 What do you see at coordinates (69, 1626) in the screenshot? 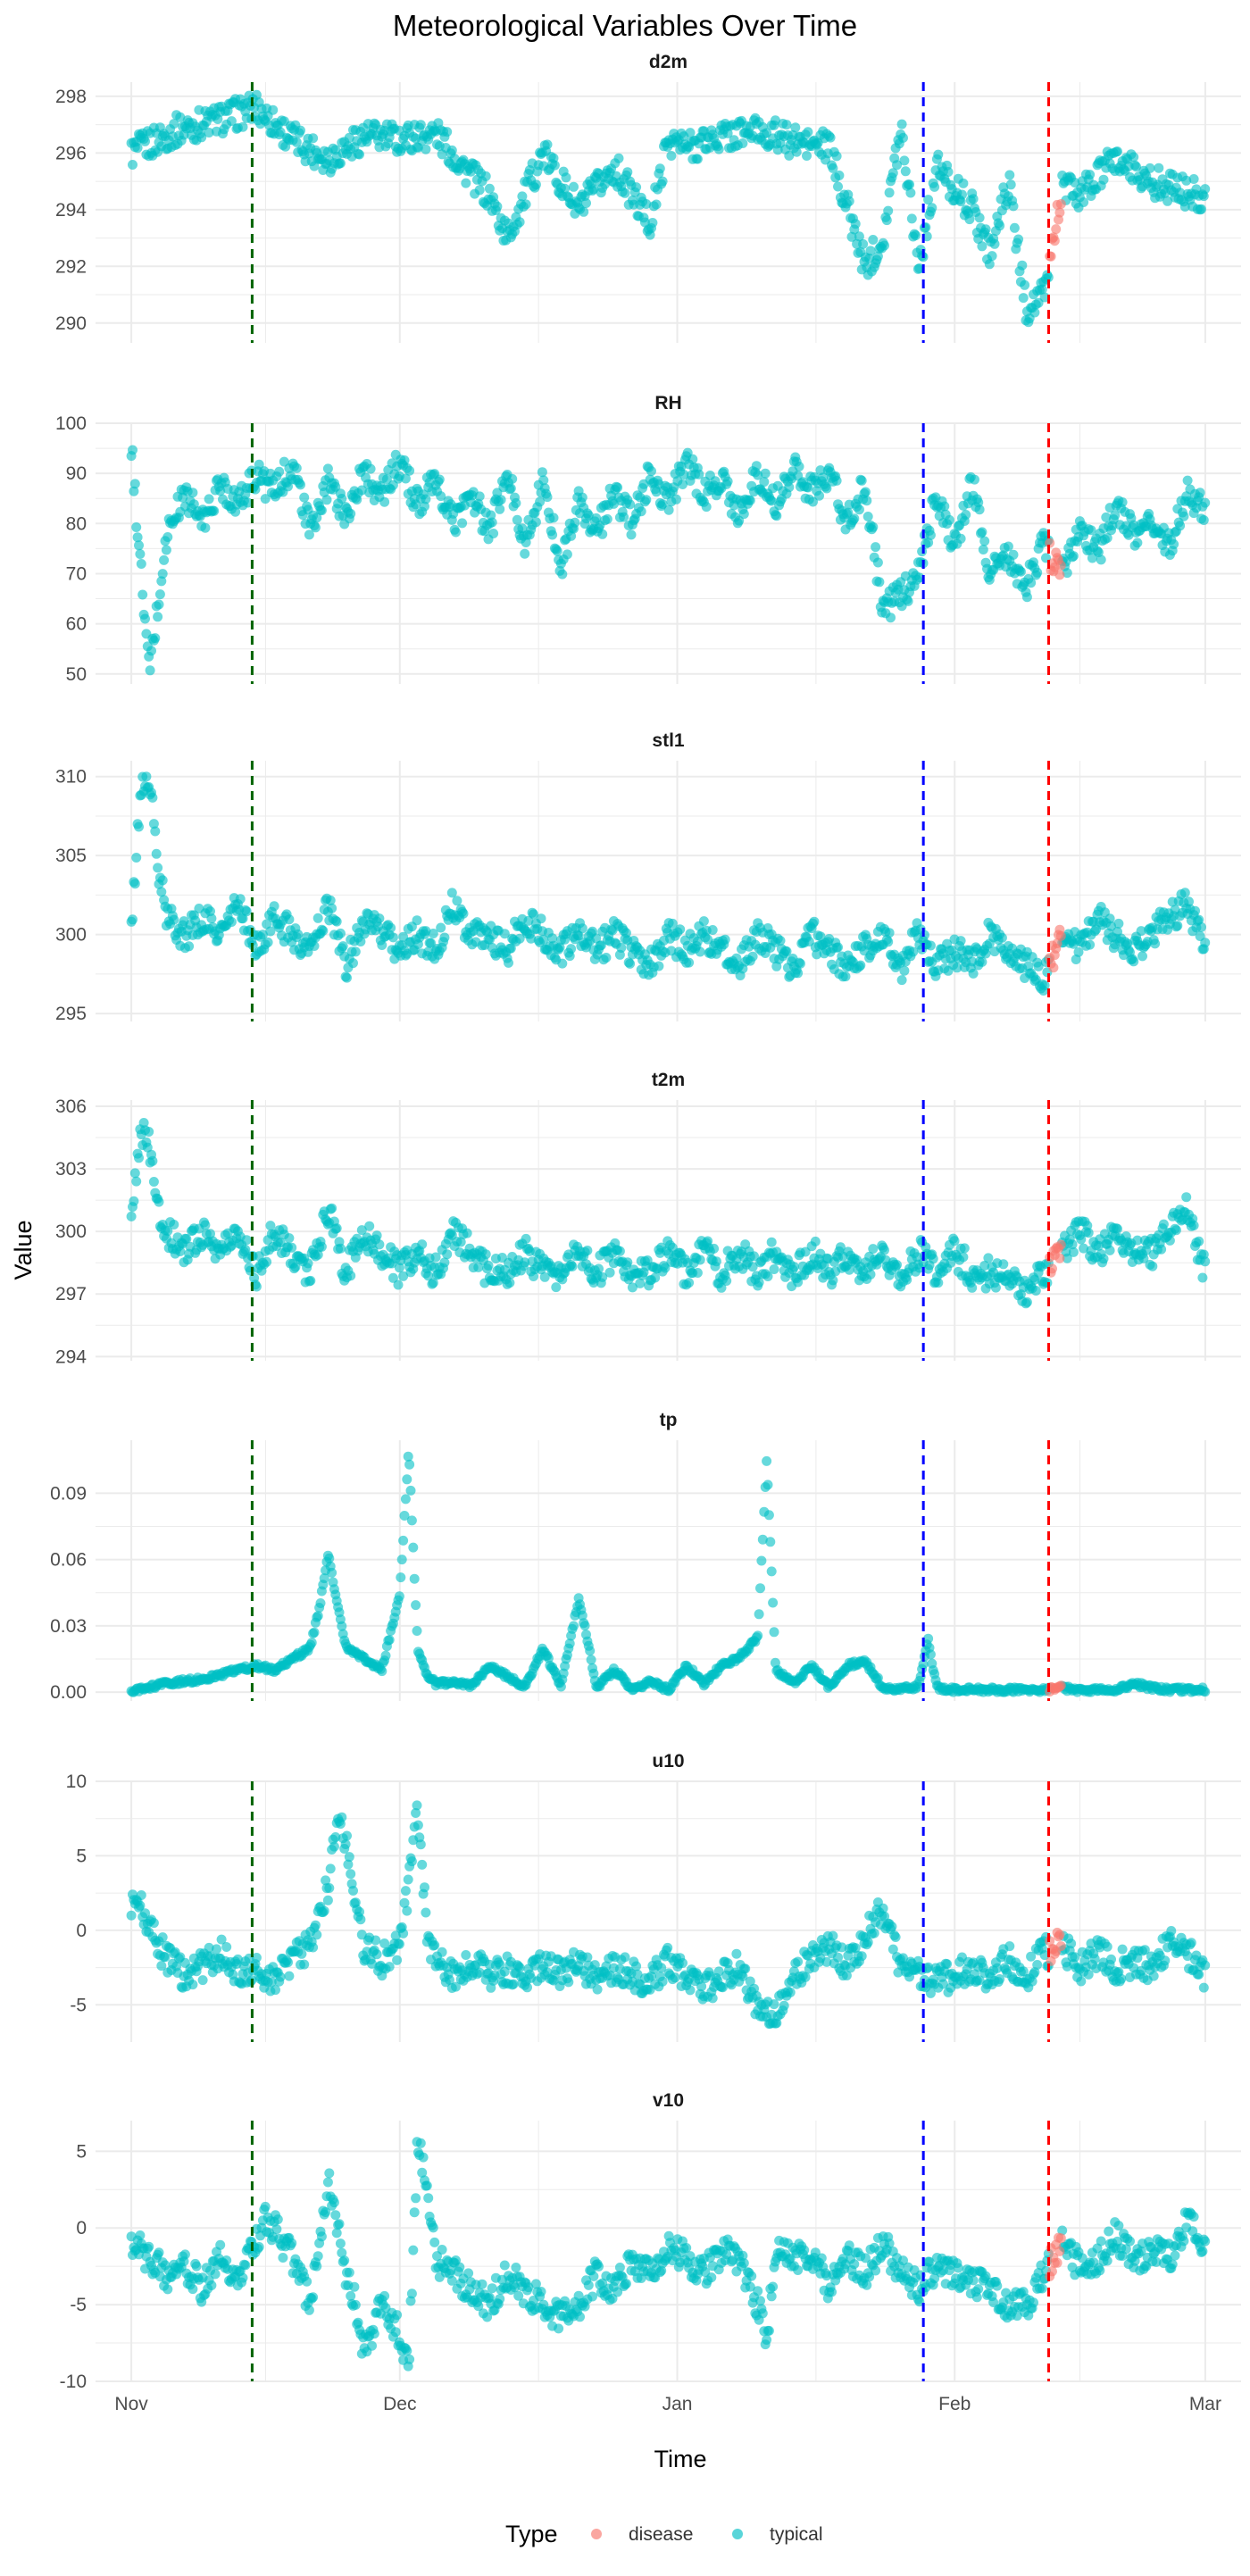
I see `y-tick-label: 0.03` at bounding box center [69, 1626].